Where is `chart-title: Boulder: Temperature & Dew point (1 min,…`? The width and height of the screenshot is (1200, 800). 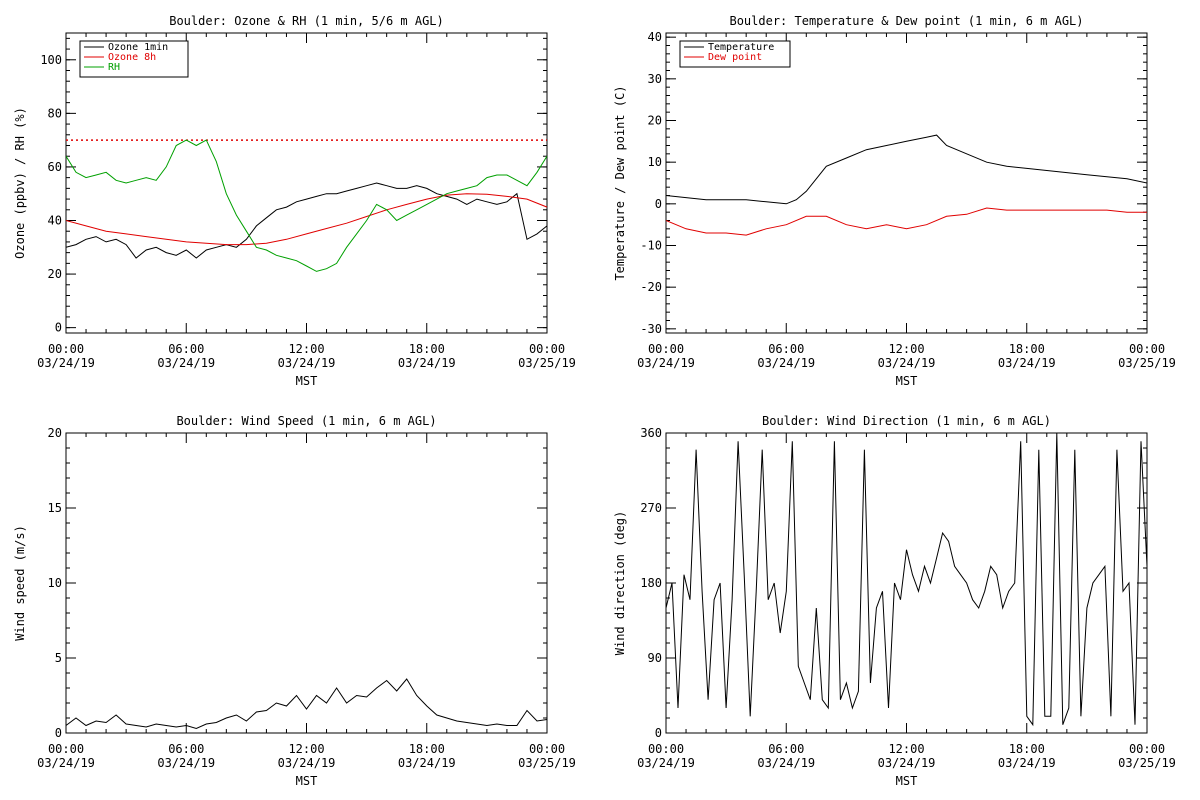 chart-title: Boulder: Temperature & Dew point (1 min,… is located at coordinates (906, 21).